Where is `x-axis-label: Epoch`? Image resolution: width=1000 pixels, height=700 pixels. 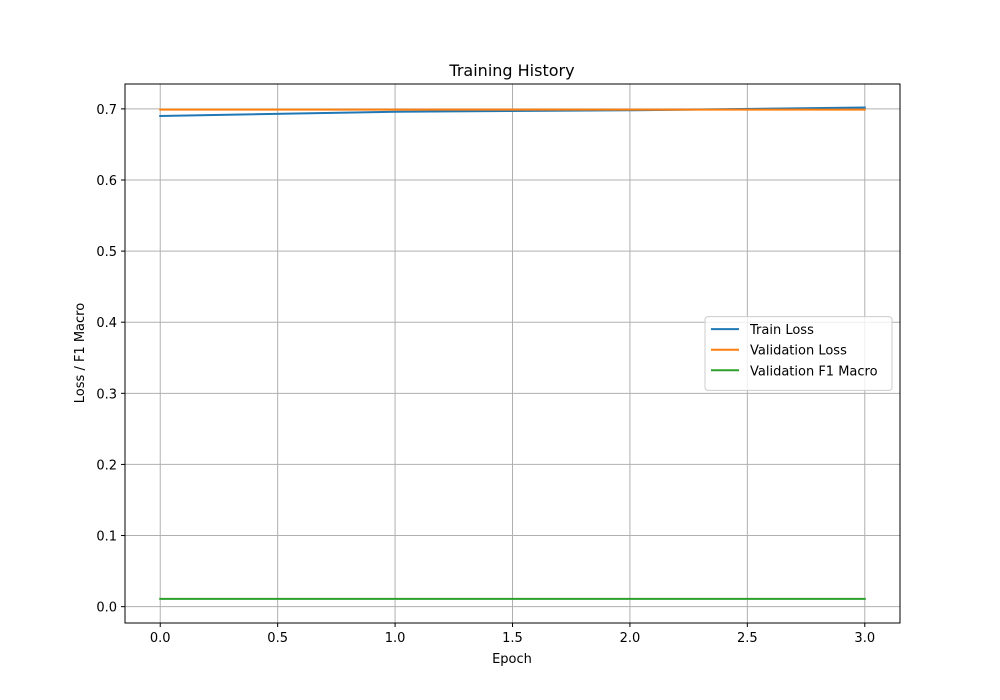
x-axis-label: Epoch is located at coordinates (512, 659).